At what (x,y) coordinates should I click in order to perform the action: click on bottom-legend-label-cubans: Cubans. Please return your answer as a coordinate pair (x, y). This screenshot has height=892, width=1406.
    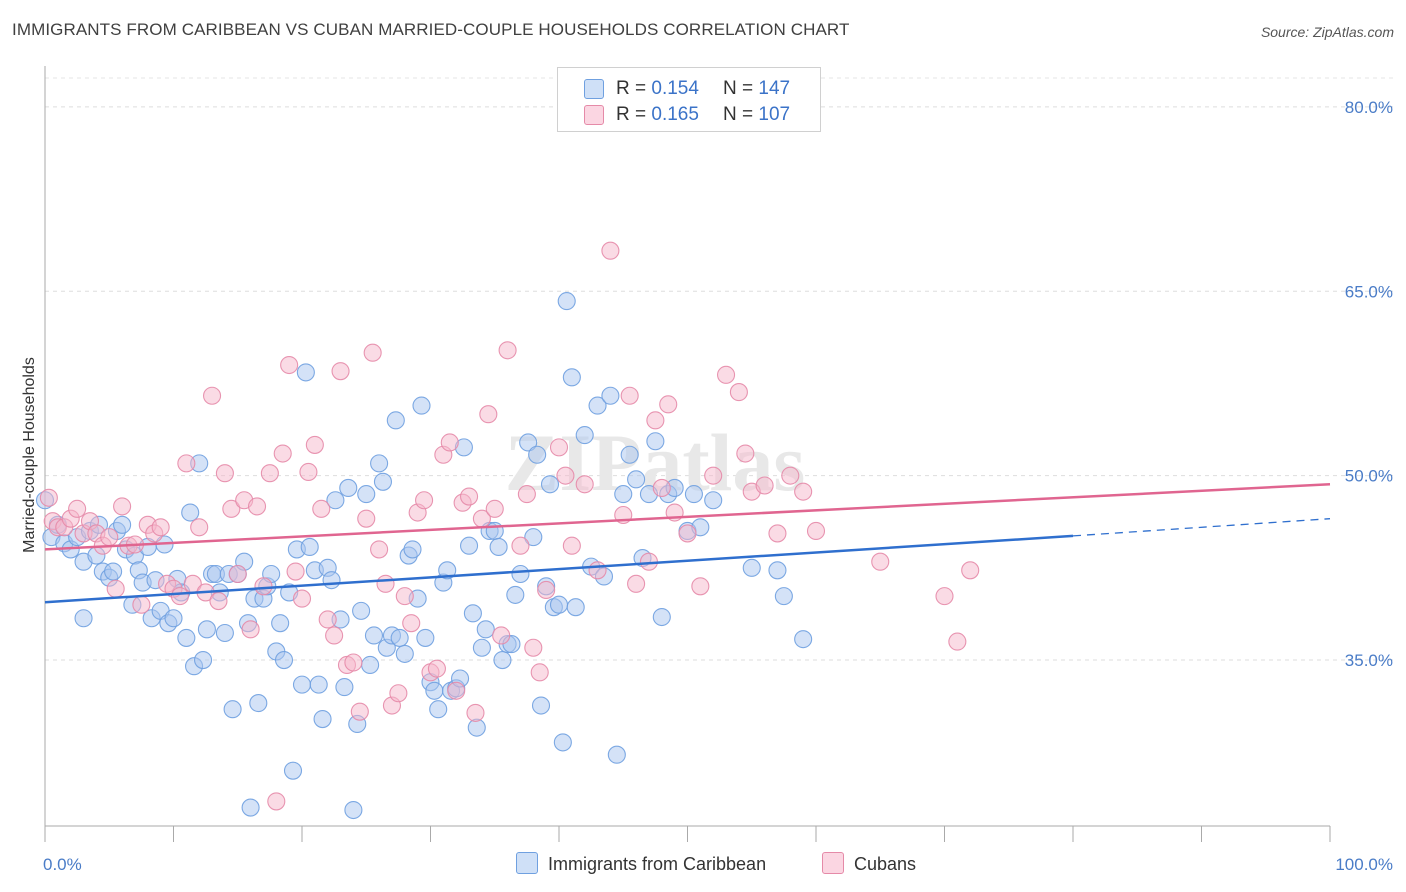
    Looking at the image, I should click on (885, 864).